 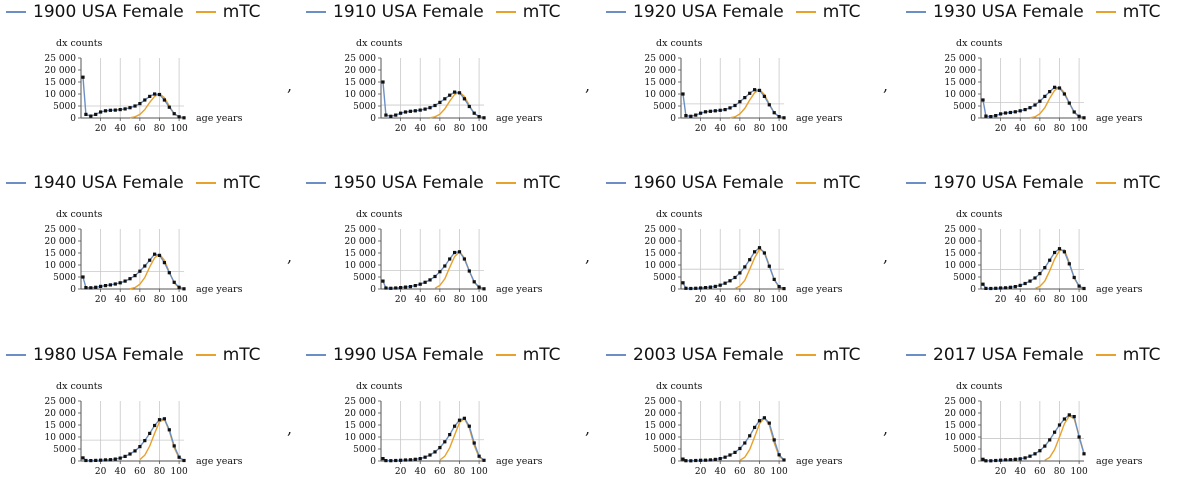 I want to click on chart-legend: 1980 USA Female mTC, so click(x=132, y=358).